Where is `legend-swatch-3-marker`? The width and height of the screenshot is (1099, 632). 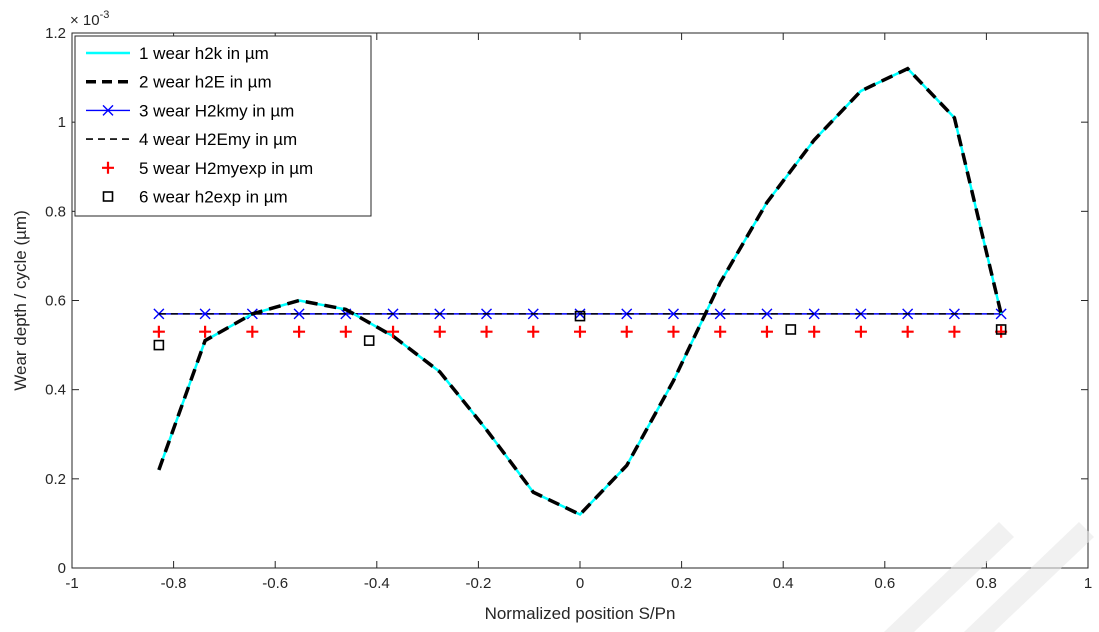 legend-swatch-3-marker is located at coordinates (108, 110).